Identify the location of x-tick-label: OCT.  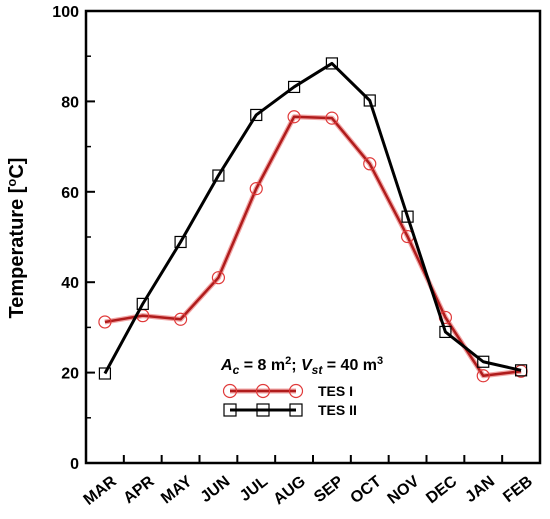
(366, 490).